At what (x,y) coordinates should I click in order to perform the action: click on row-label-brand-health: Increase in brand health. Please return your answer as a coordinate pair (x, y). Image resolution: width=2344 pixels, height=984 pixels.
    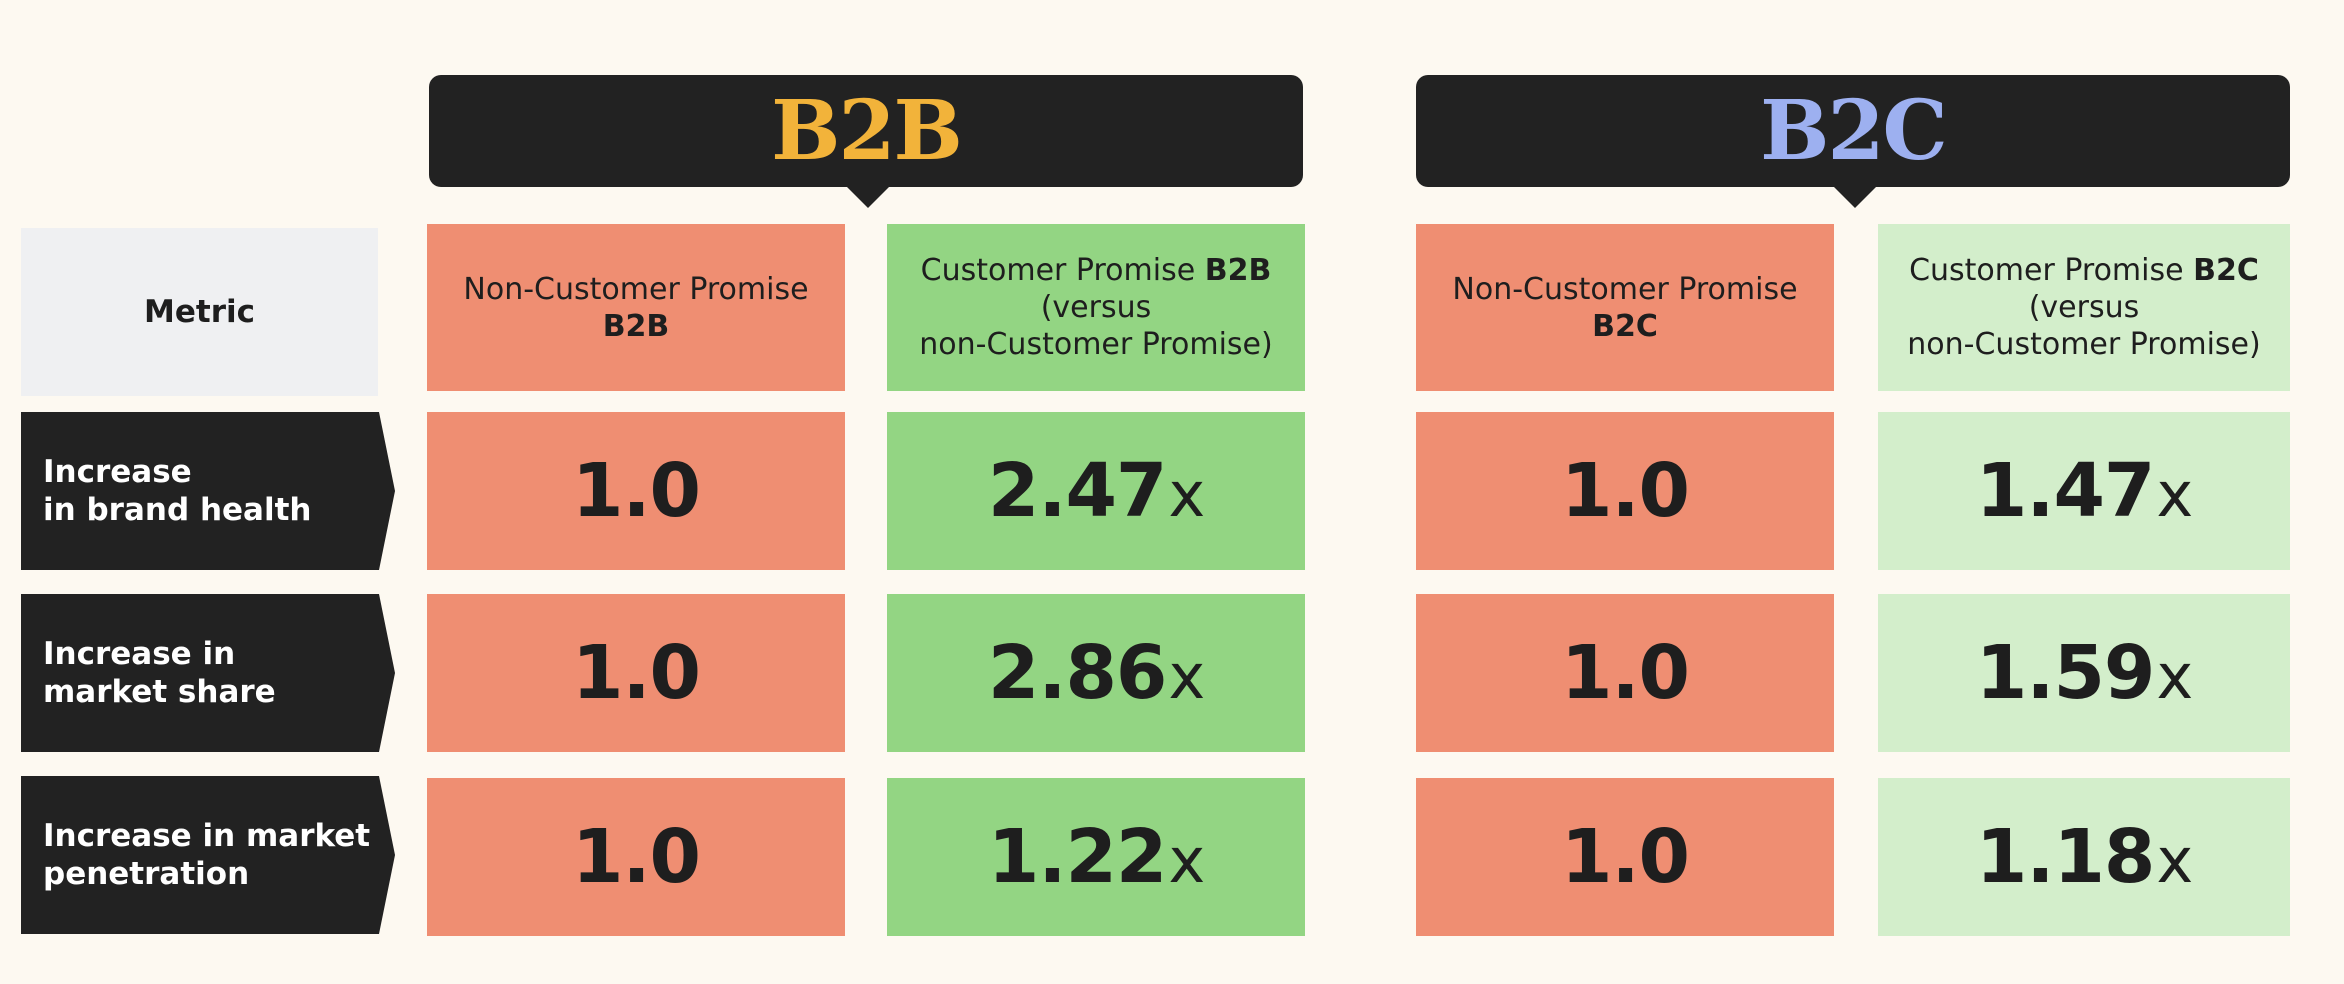
    Looking at the image, I should click on (209, 491).